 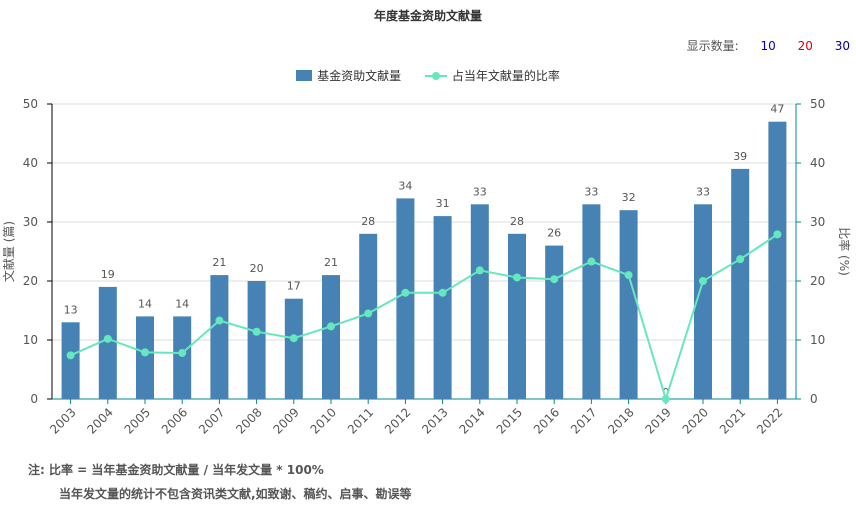 What do you see at coordinates (777, 109) in the screenshot?
I see `bar-value-label: 47` at bounding box center [777, 109].